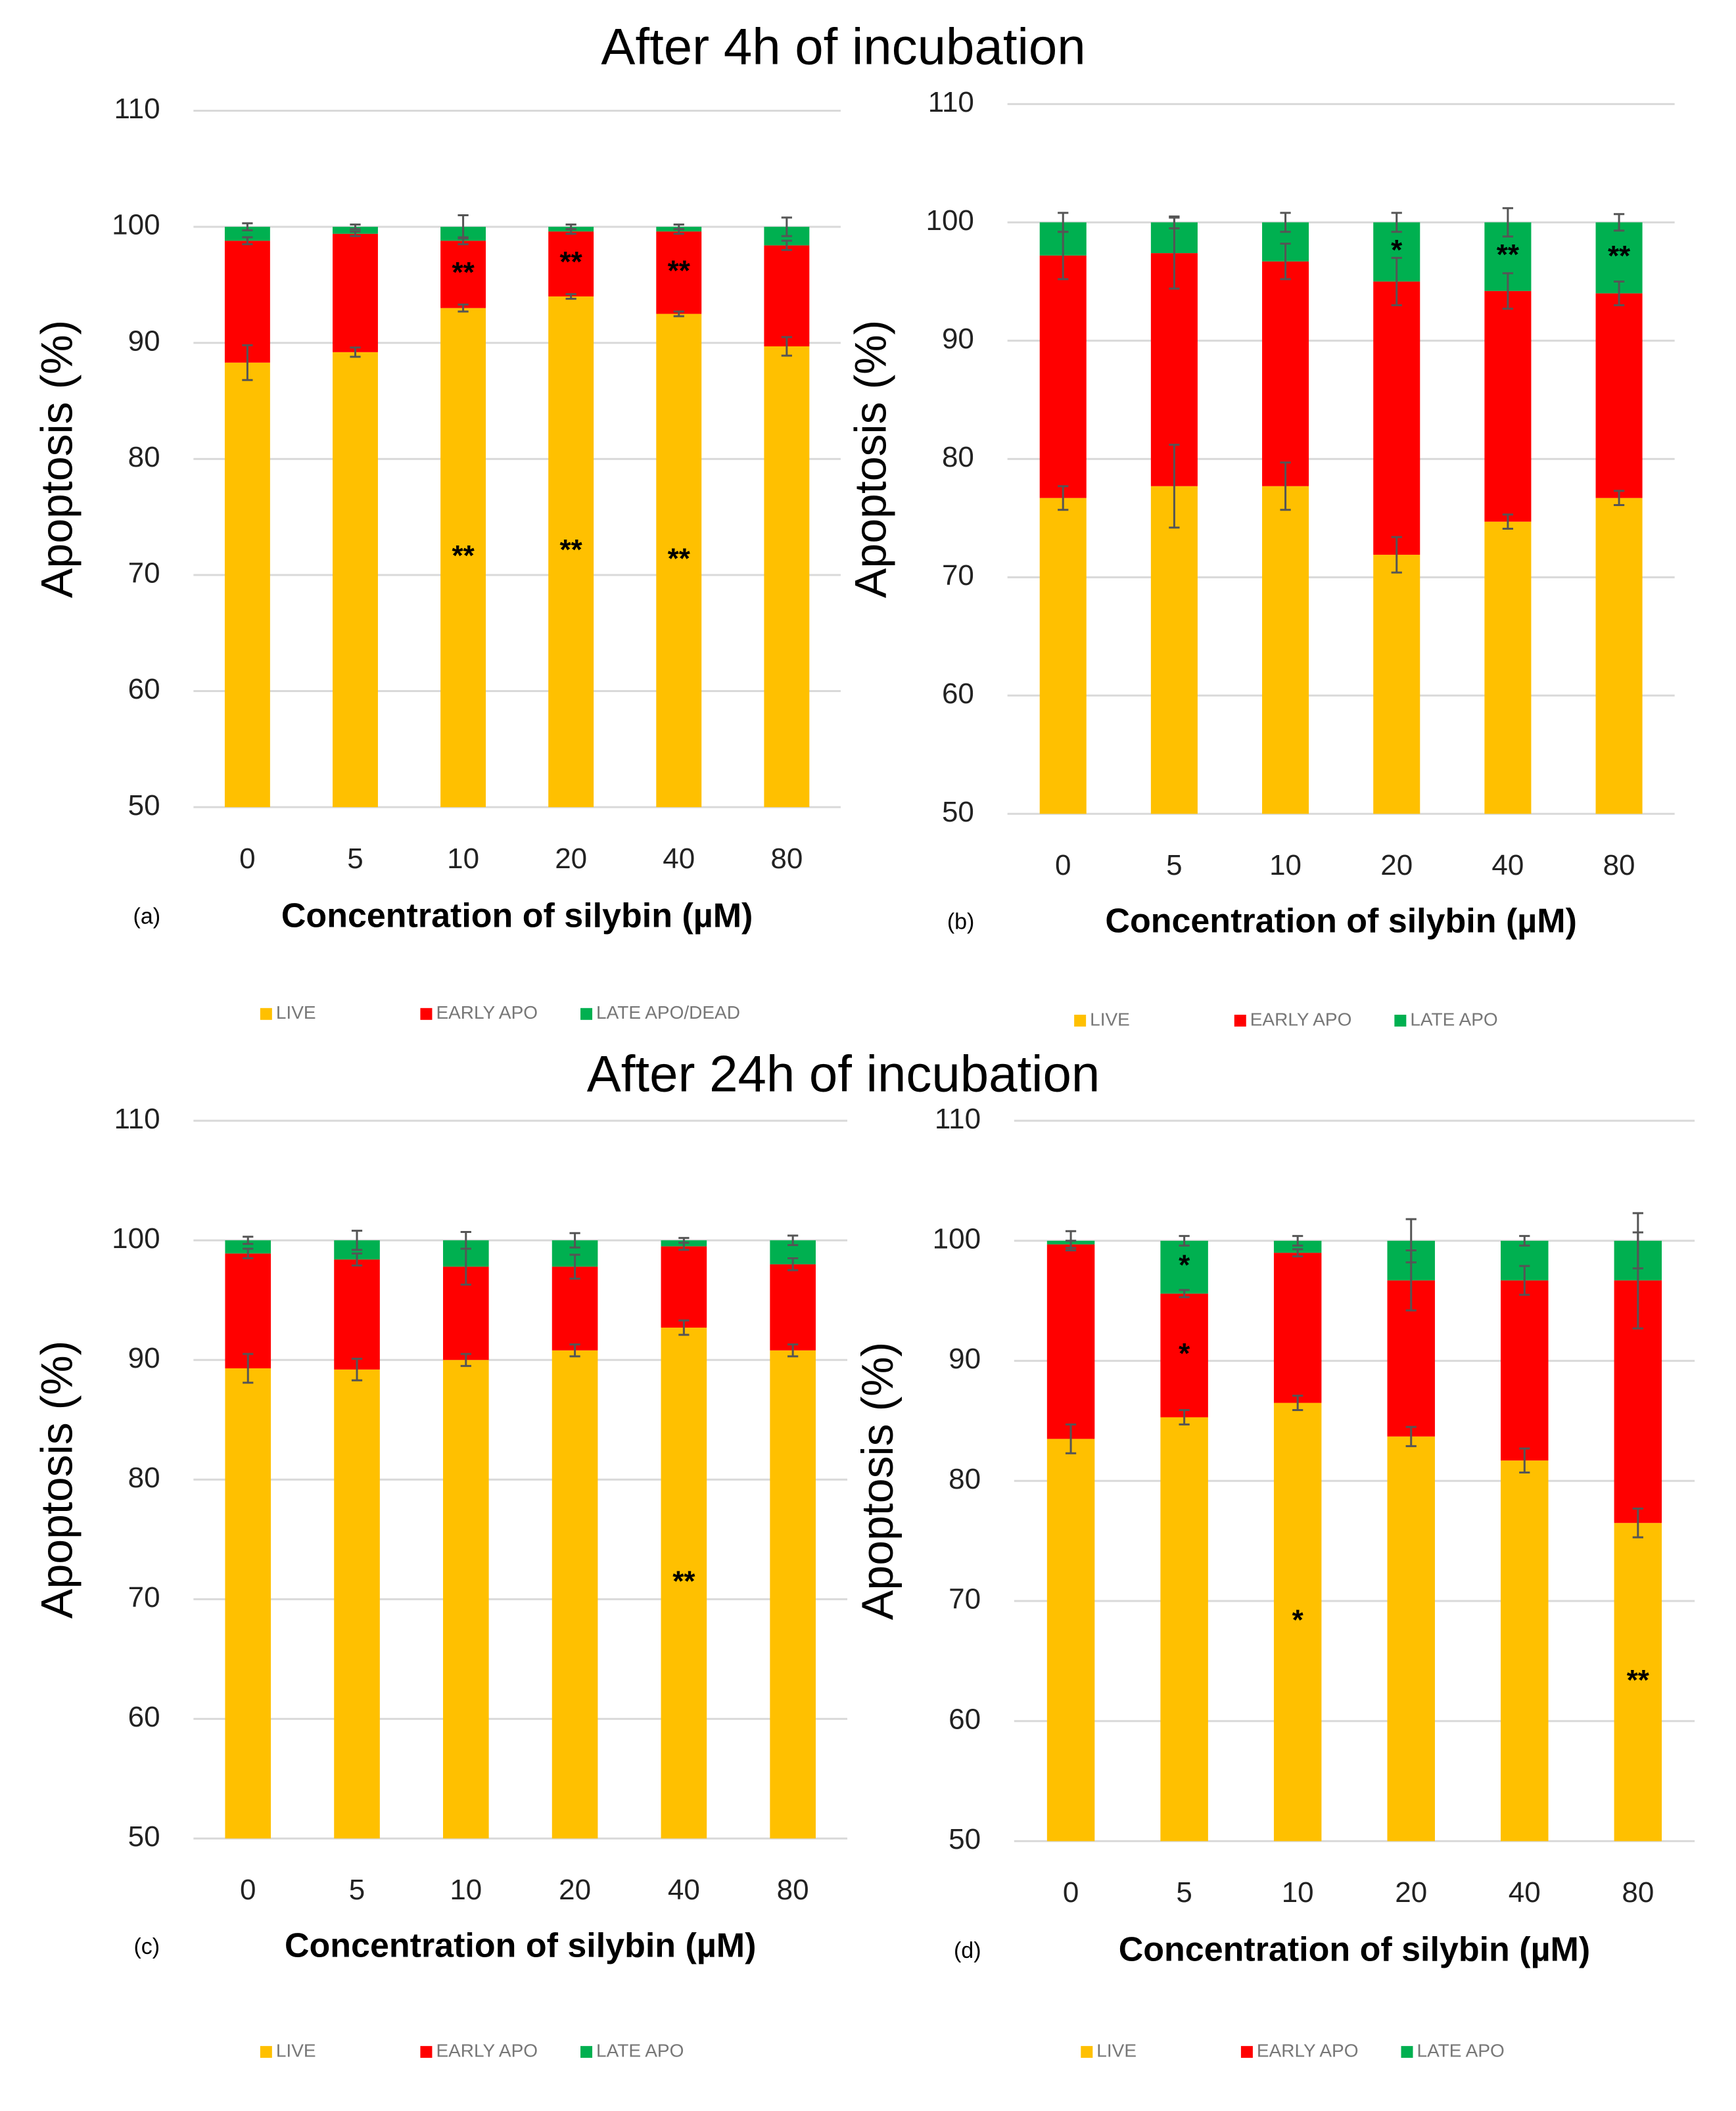 This screenshot has width=1736, height=2111. What do you see at coordinates (968, 1950) in the screenshot?
I see `panel-label: (d)` at bounding box center [968, 1950].